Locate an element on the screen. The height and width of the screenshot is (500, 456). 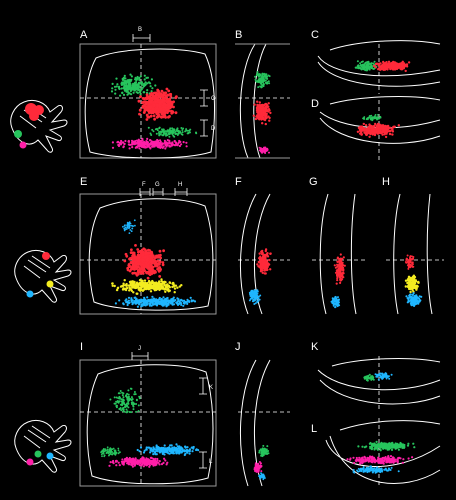
panel-e-frame is located at coordinates (148, 254).